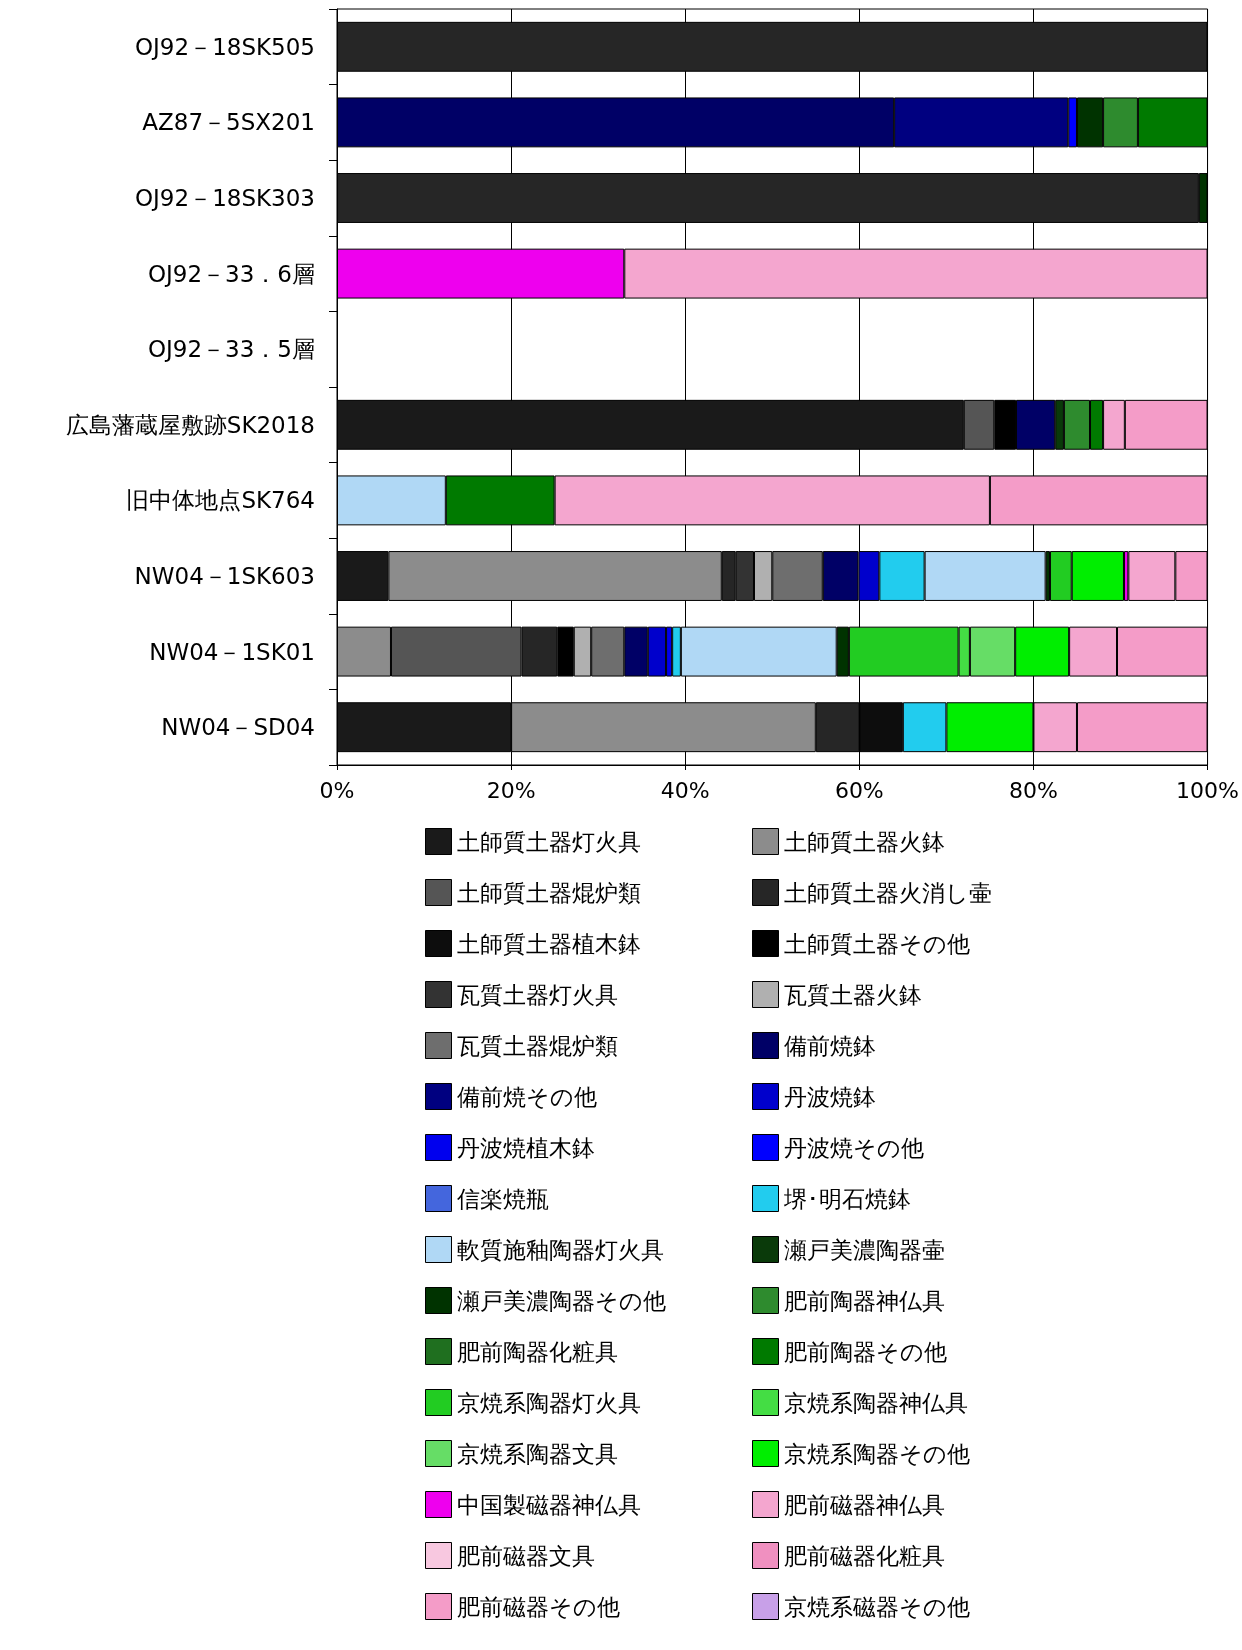 The width and height of the screenshot is (1242, 1650). Describe the element at coordinates (548, 841) in the screenshot. I see `legend-label: 土師質土器灯火具` at that location.